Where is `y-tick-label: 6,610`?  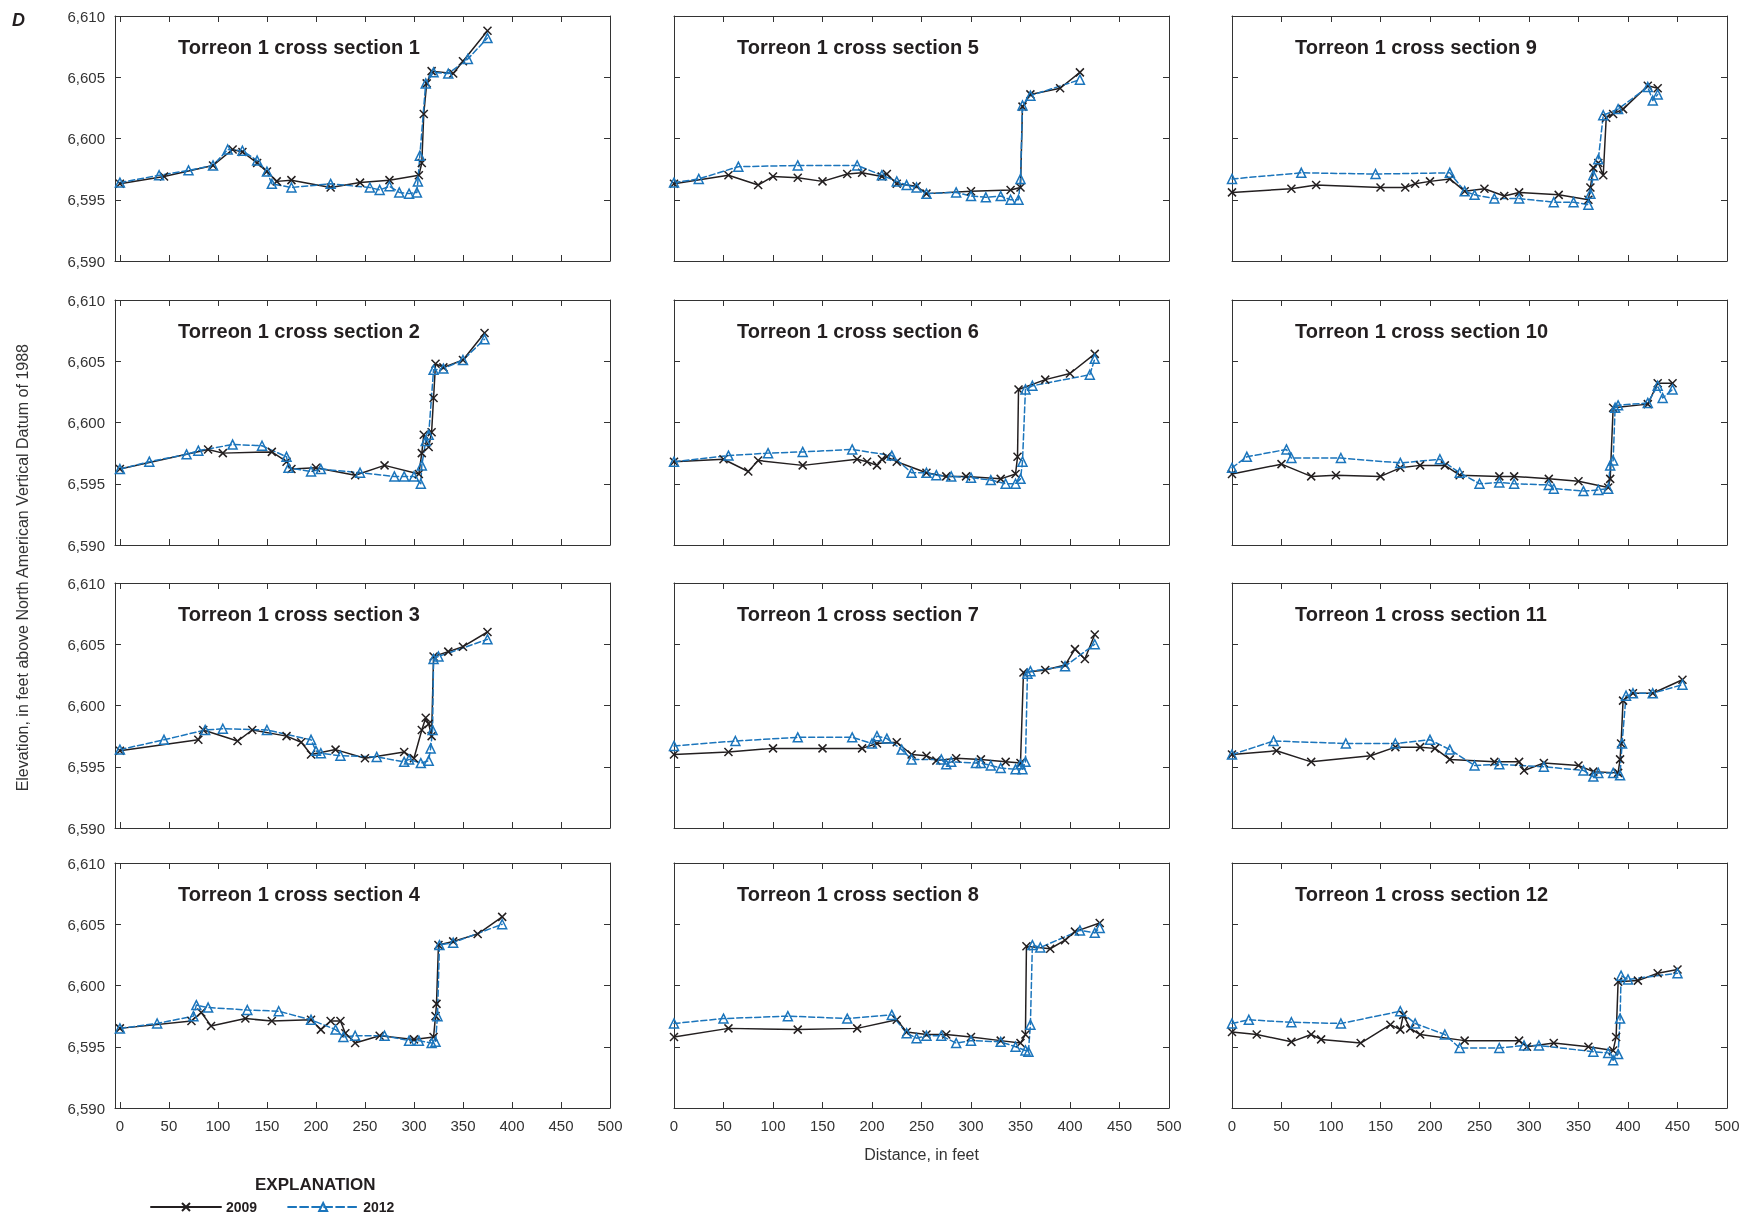
y-tick-label: 6,610 is located at coordinates (86, 300).